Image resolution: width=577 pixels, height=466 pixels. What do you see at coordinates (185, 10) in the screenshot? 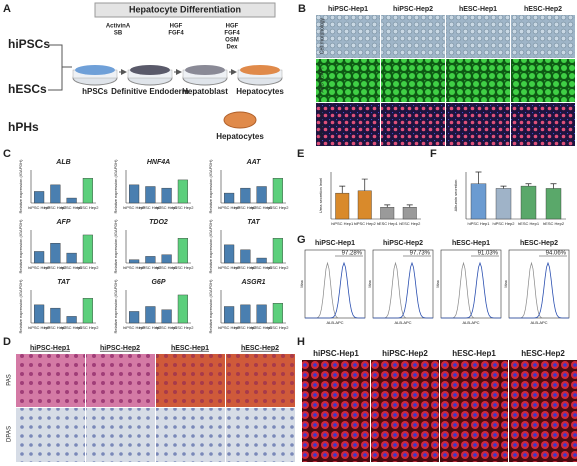
I see `header-box` at bounding box center [185, 10].